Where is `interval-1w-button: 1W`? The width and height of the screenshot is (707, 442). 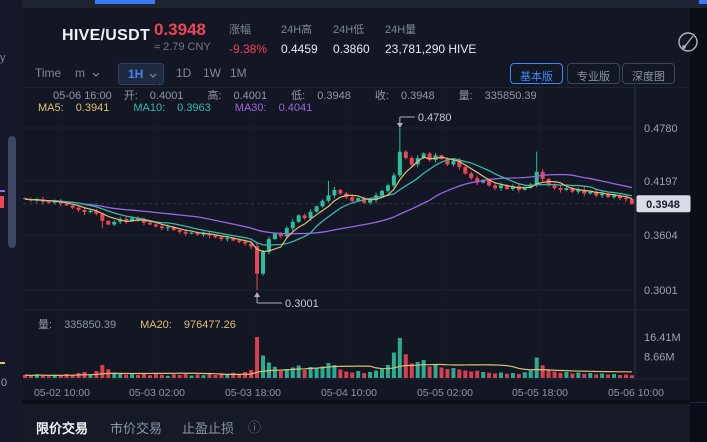 interval-1w-button: 1W is located at coordinates (212, 73).